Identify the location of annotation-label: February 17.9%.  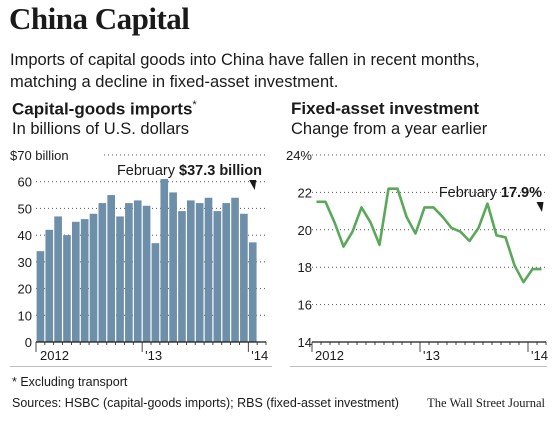
(490, 193).